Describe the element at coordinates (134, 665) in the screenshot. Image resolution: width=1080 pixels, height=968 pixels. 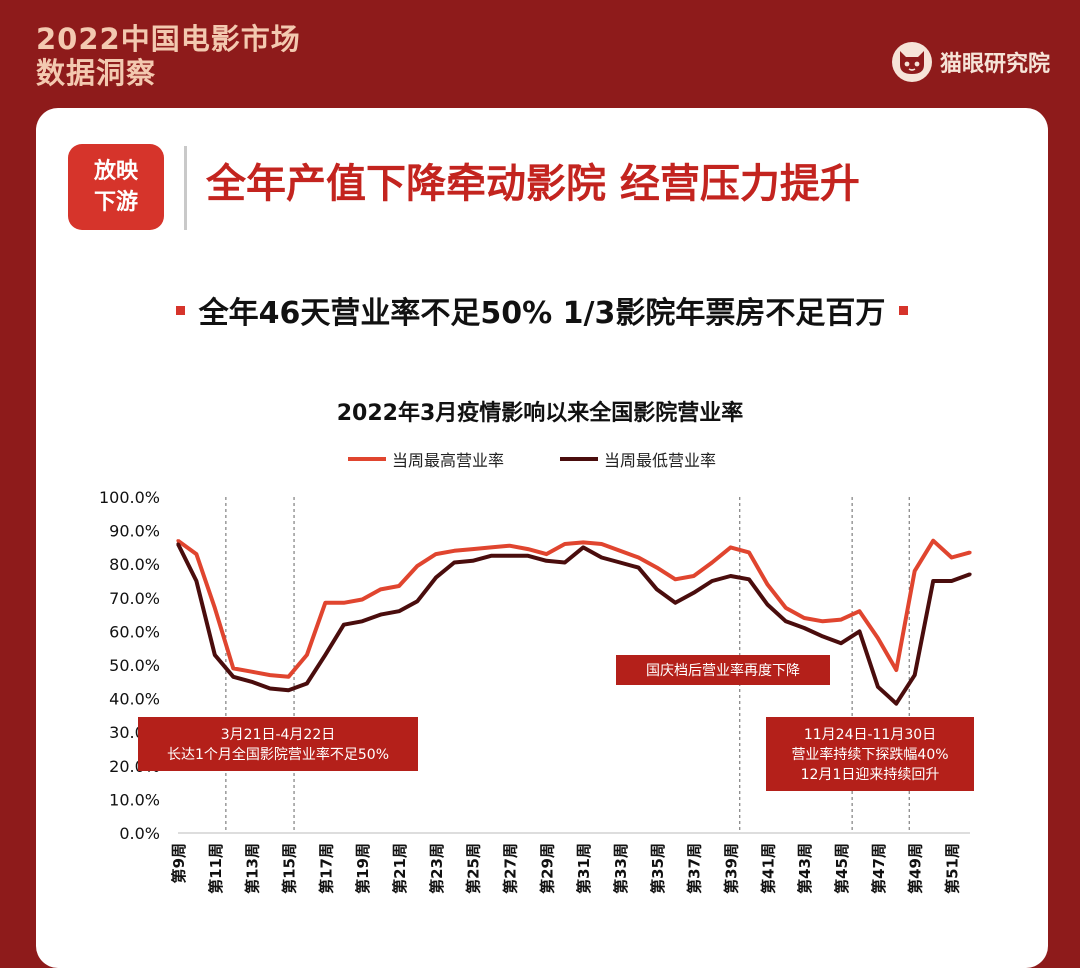
I see `y-tick-label: 50.0%` at that location.